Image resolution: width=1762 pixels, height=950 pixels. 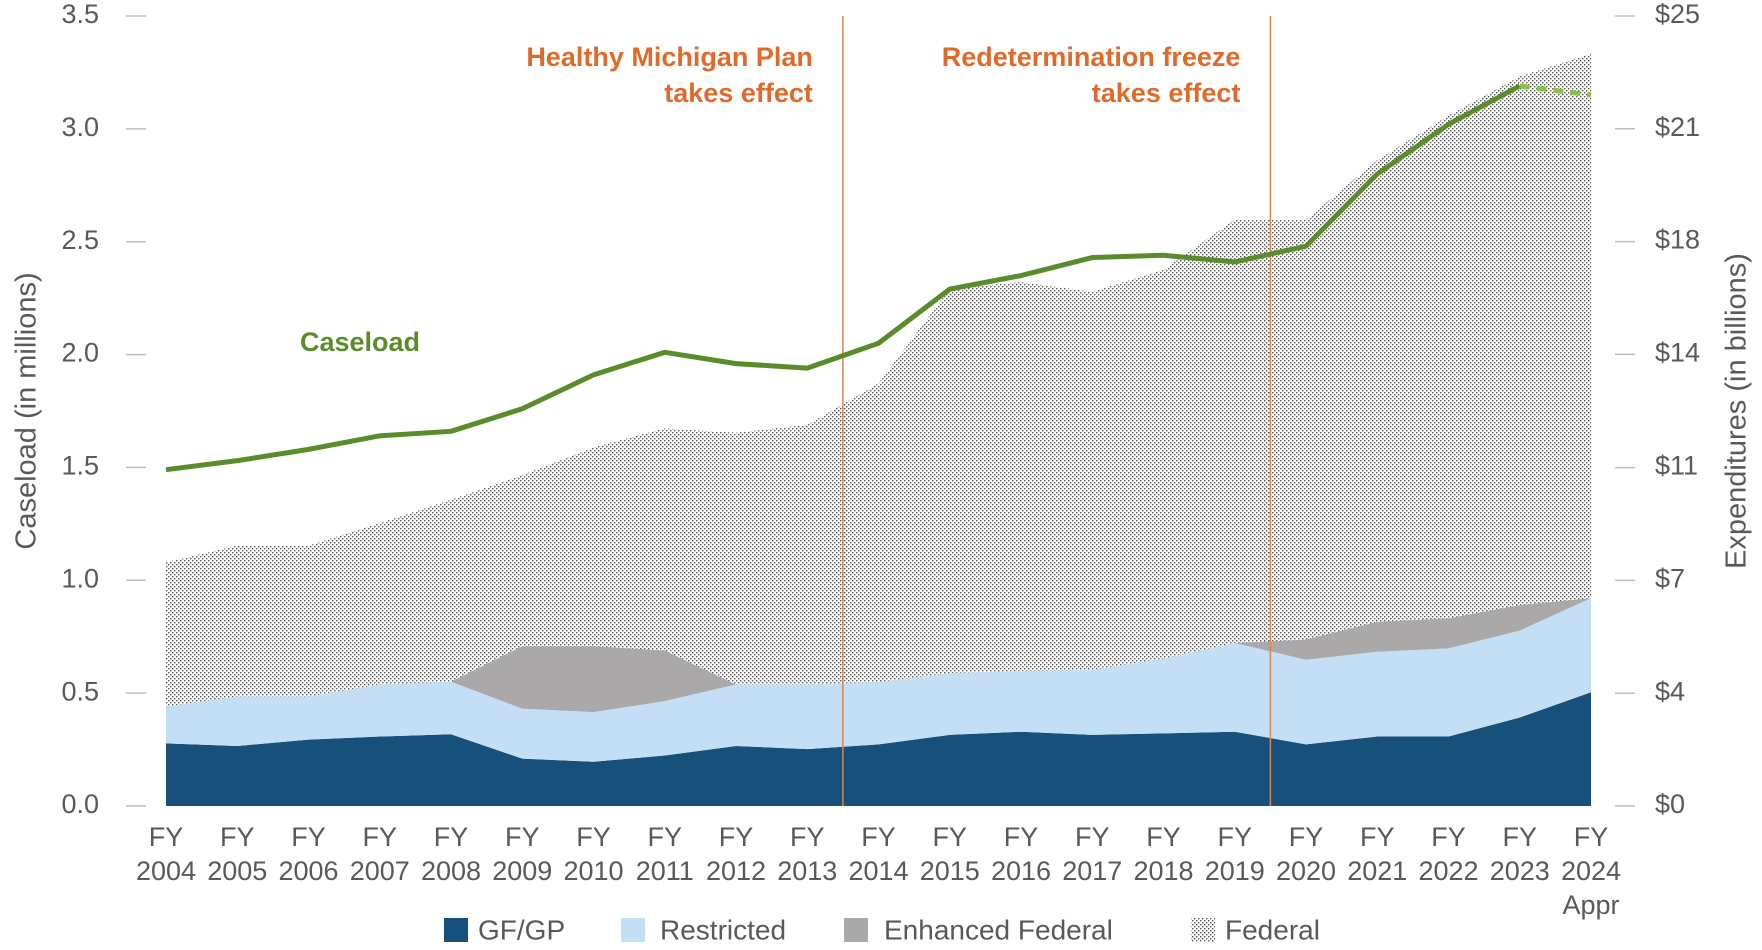 I want to click on x-tick-label: FY 2013, so click(x=807, y=854).